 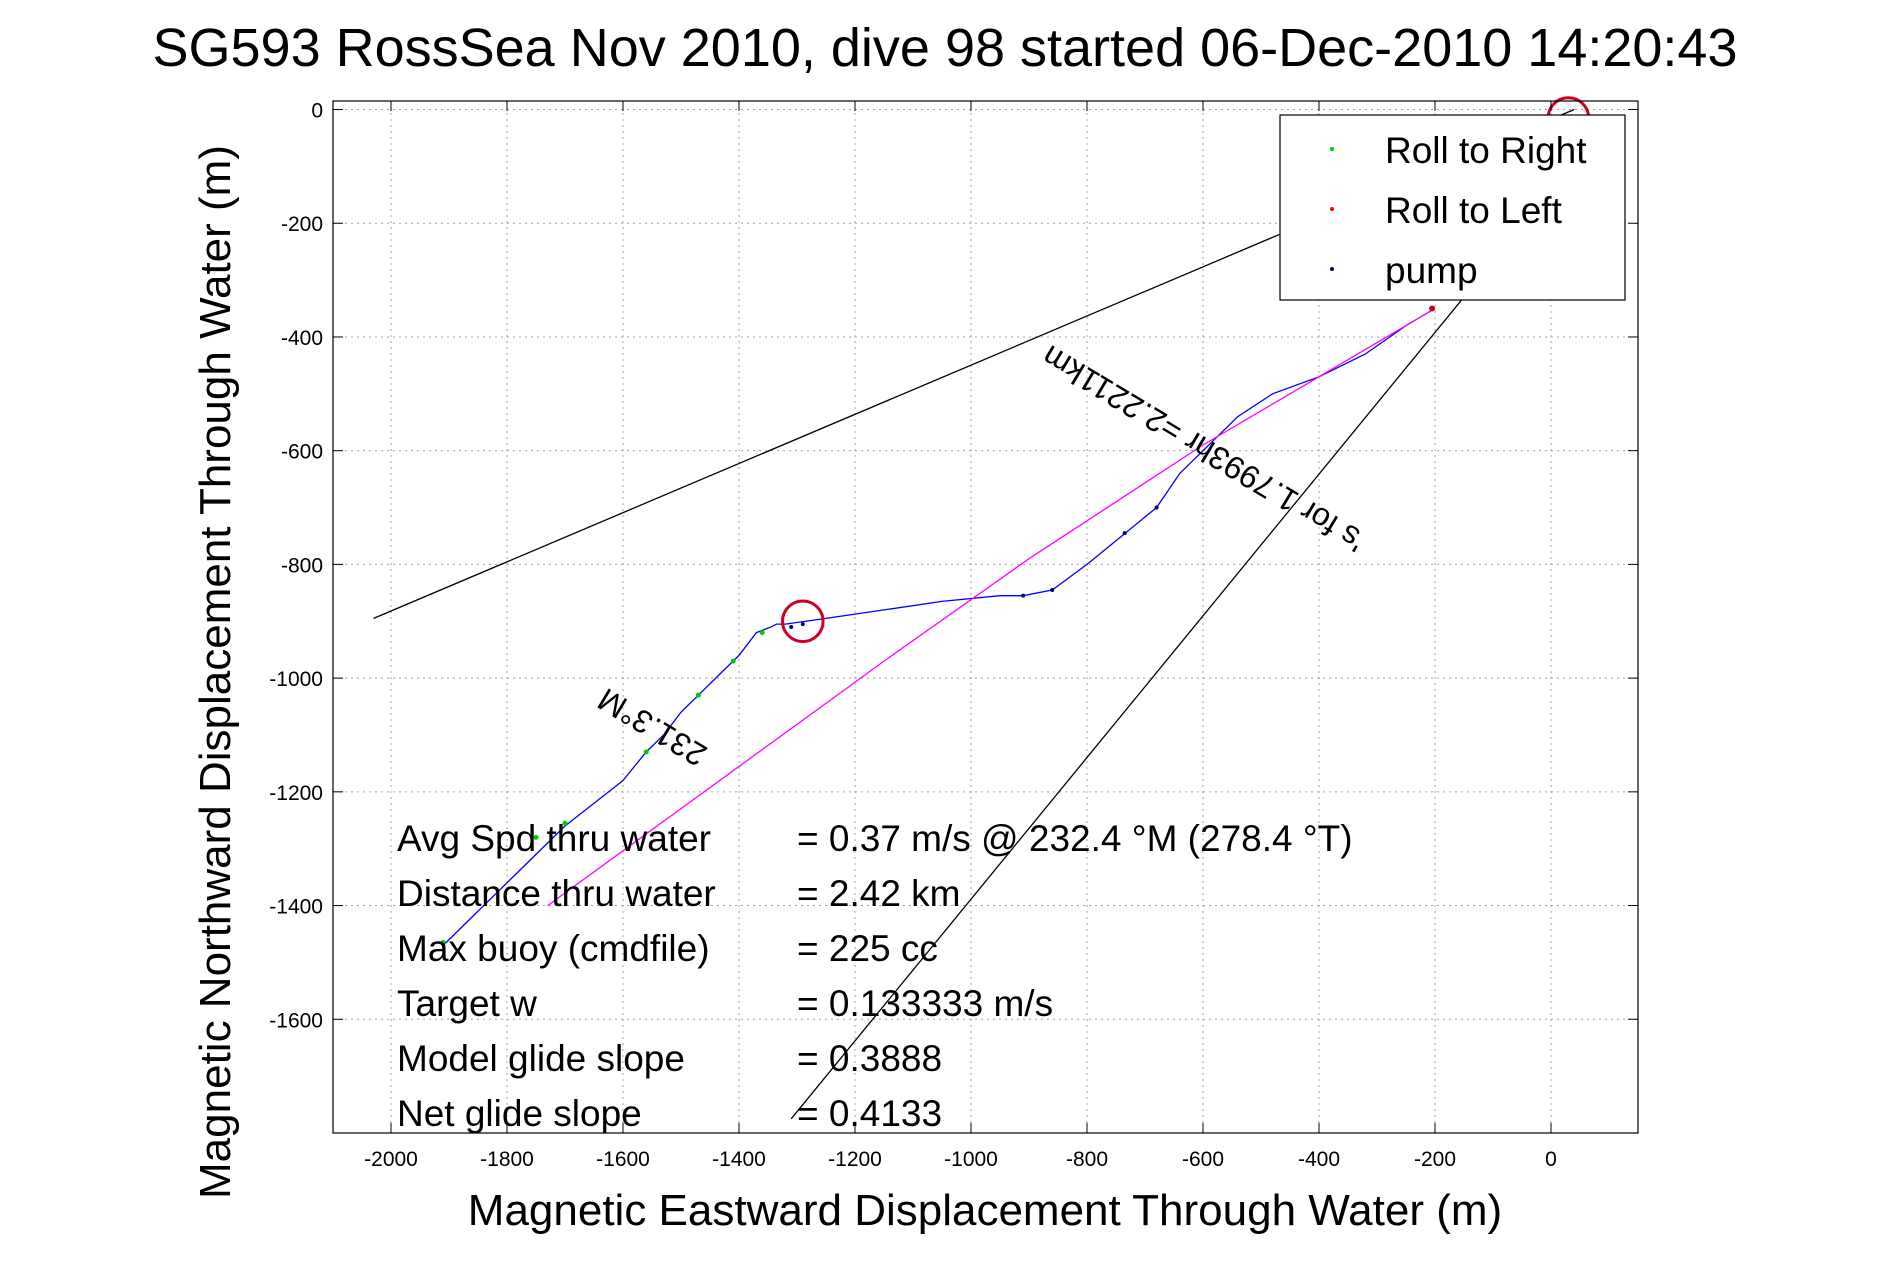 I want to click on y-tick-label: -1400, so click(x=296, y=907).